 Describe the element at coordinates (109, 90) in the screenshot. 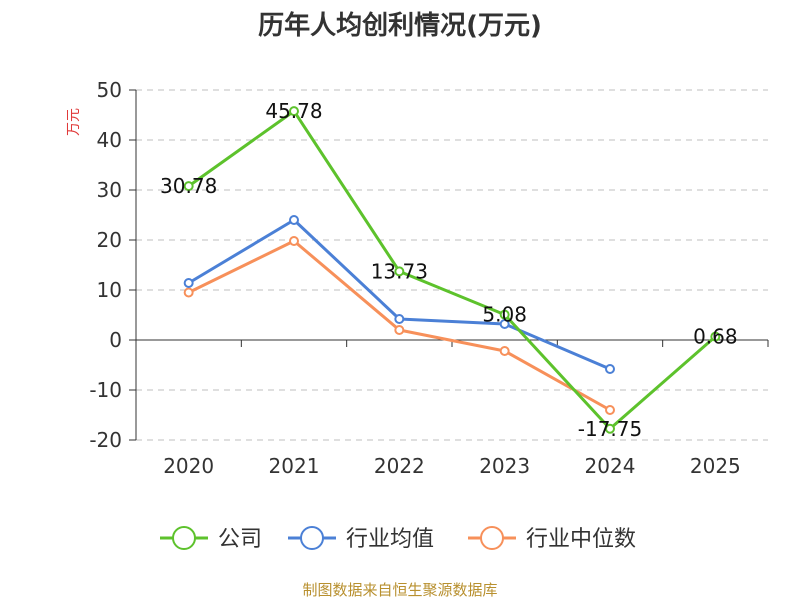

I see `y-tick-label: 50` at that location.